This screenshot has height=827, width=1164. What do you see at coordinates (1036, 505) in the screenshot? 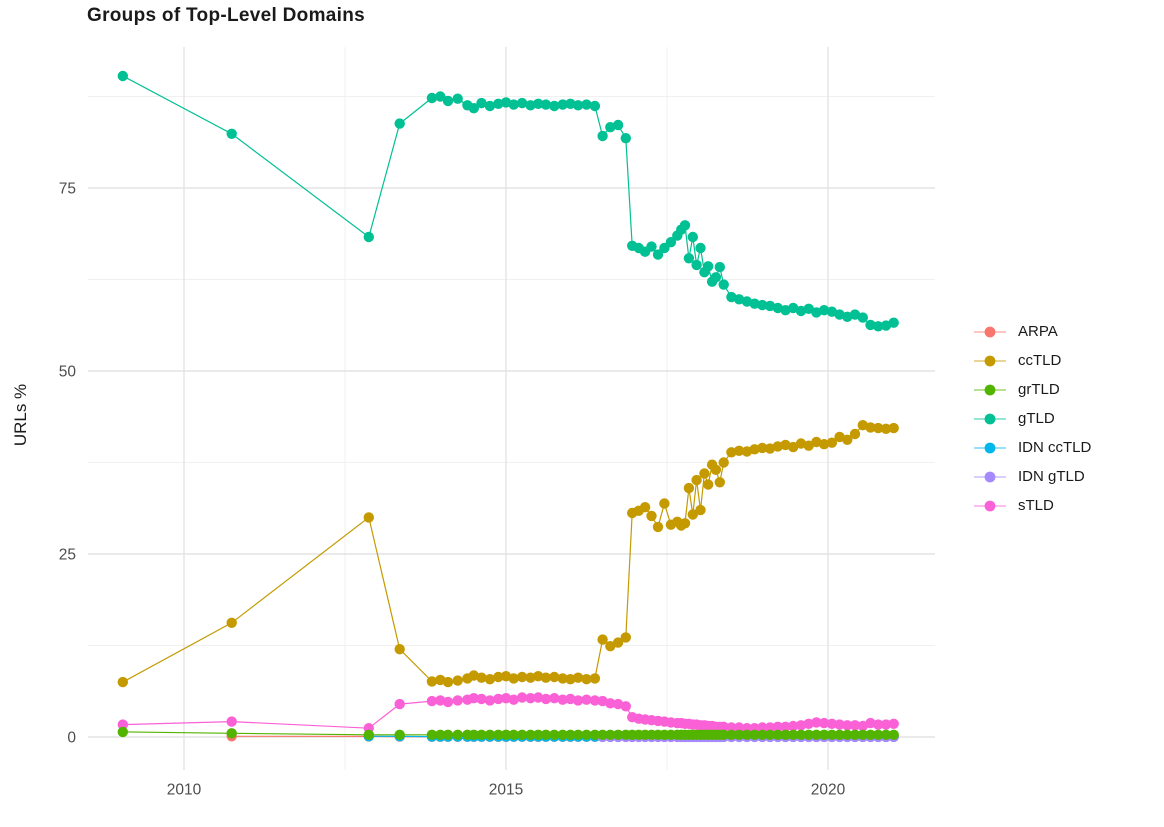
I see `legend-label-stld: sTLD` at bounding box center [1036, 505].